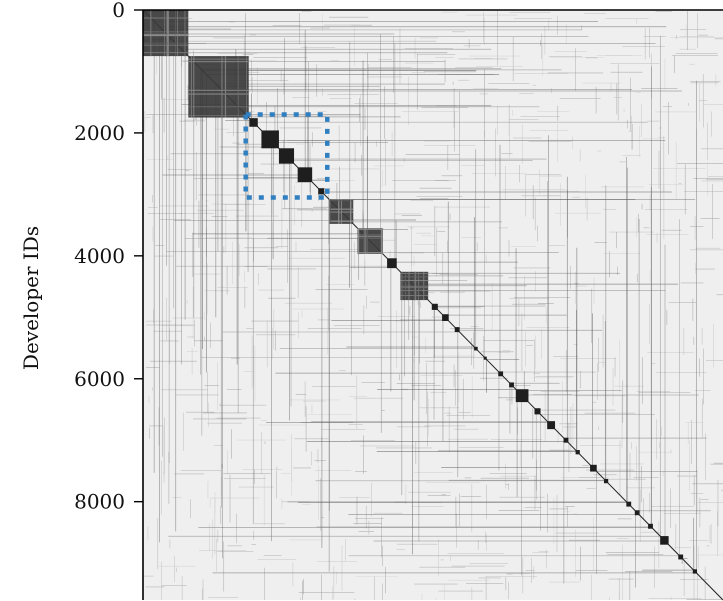 The image size is (723, 601). What do you see at coordinates (99, 133) in the screenshot?
I see `y-tick-label: 2000` at bounding box center [99, 133].